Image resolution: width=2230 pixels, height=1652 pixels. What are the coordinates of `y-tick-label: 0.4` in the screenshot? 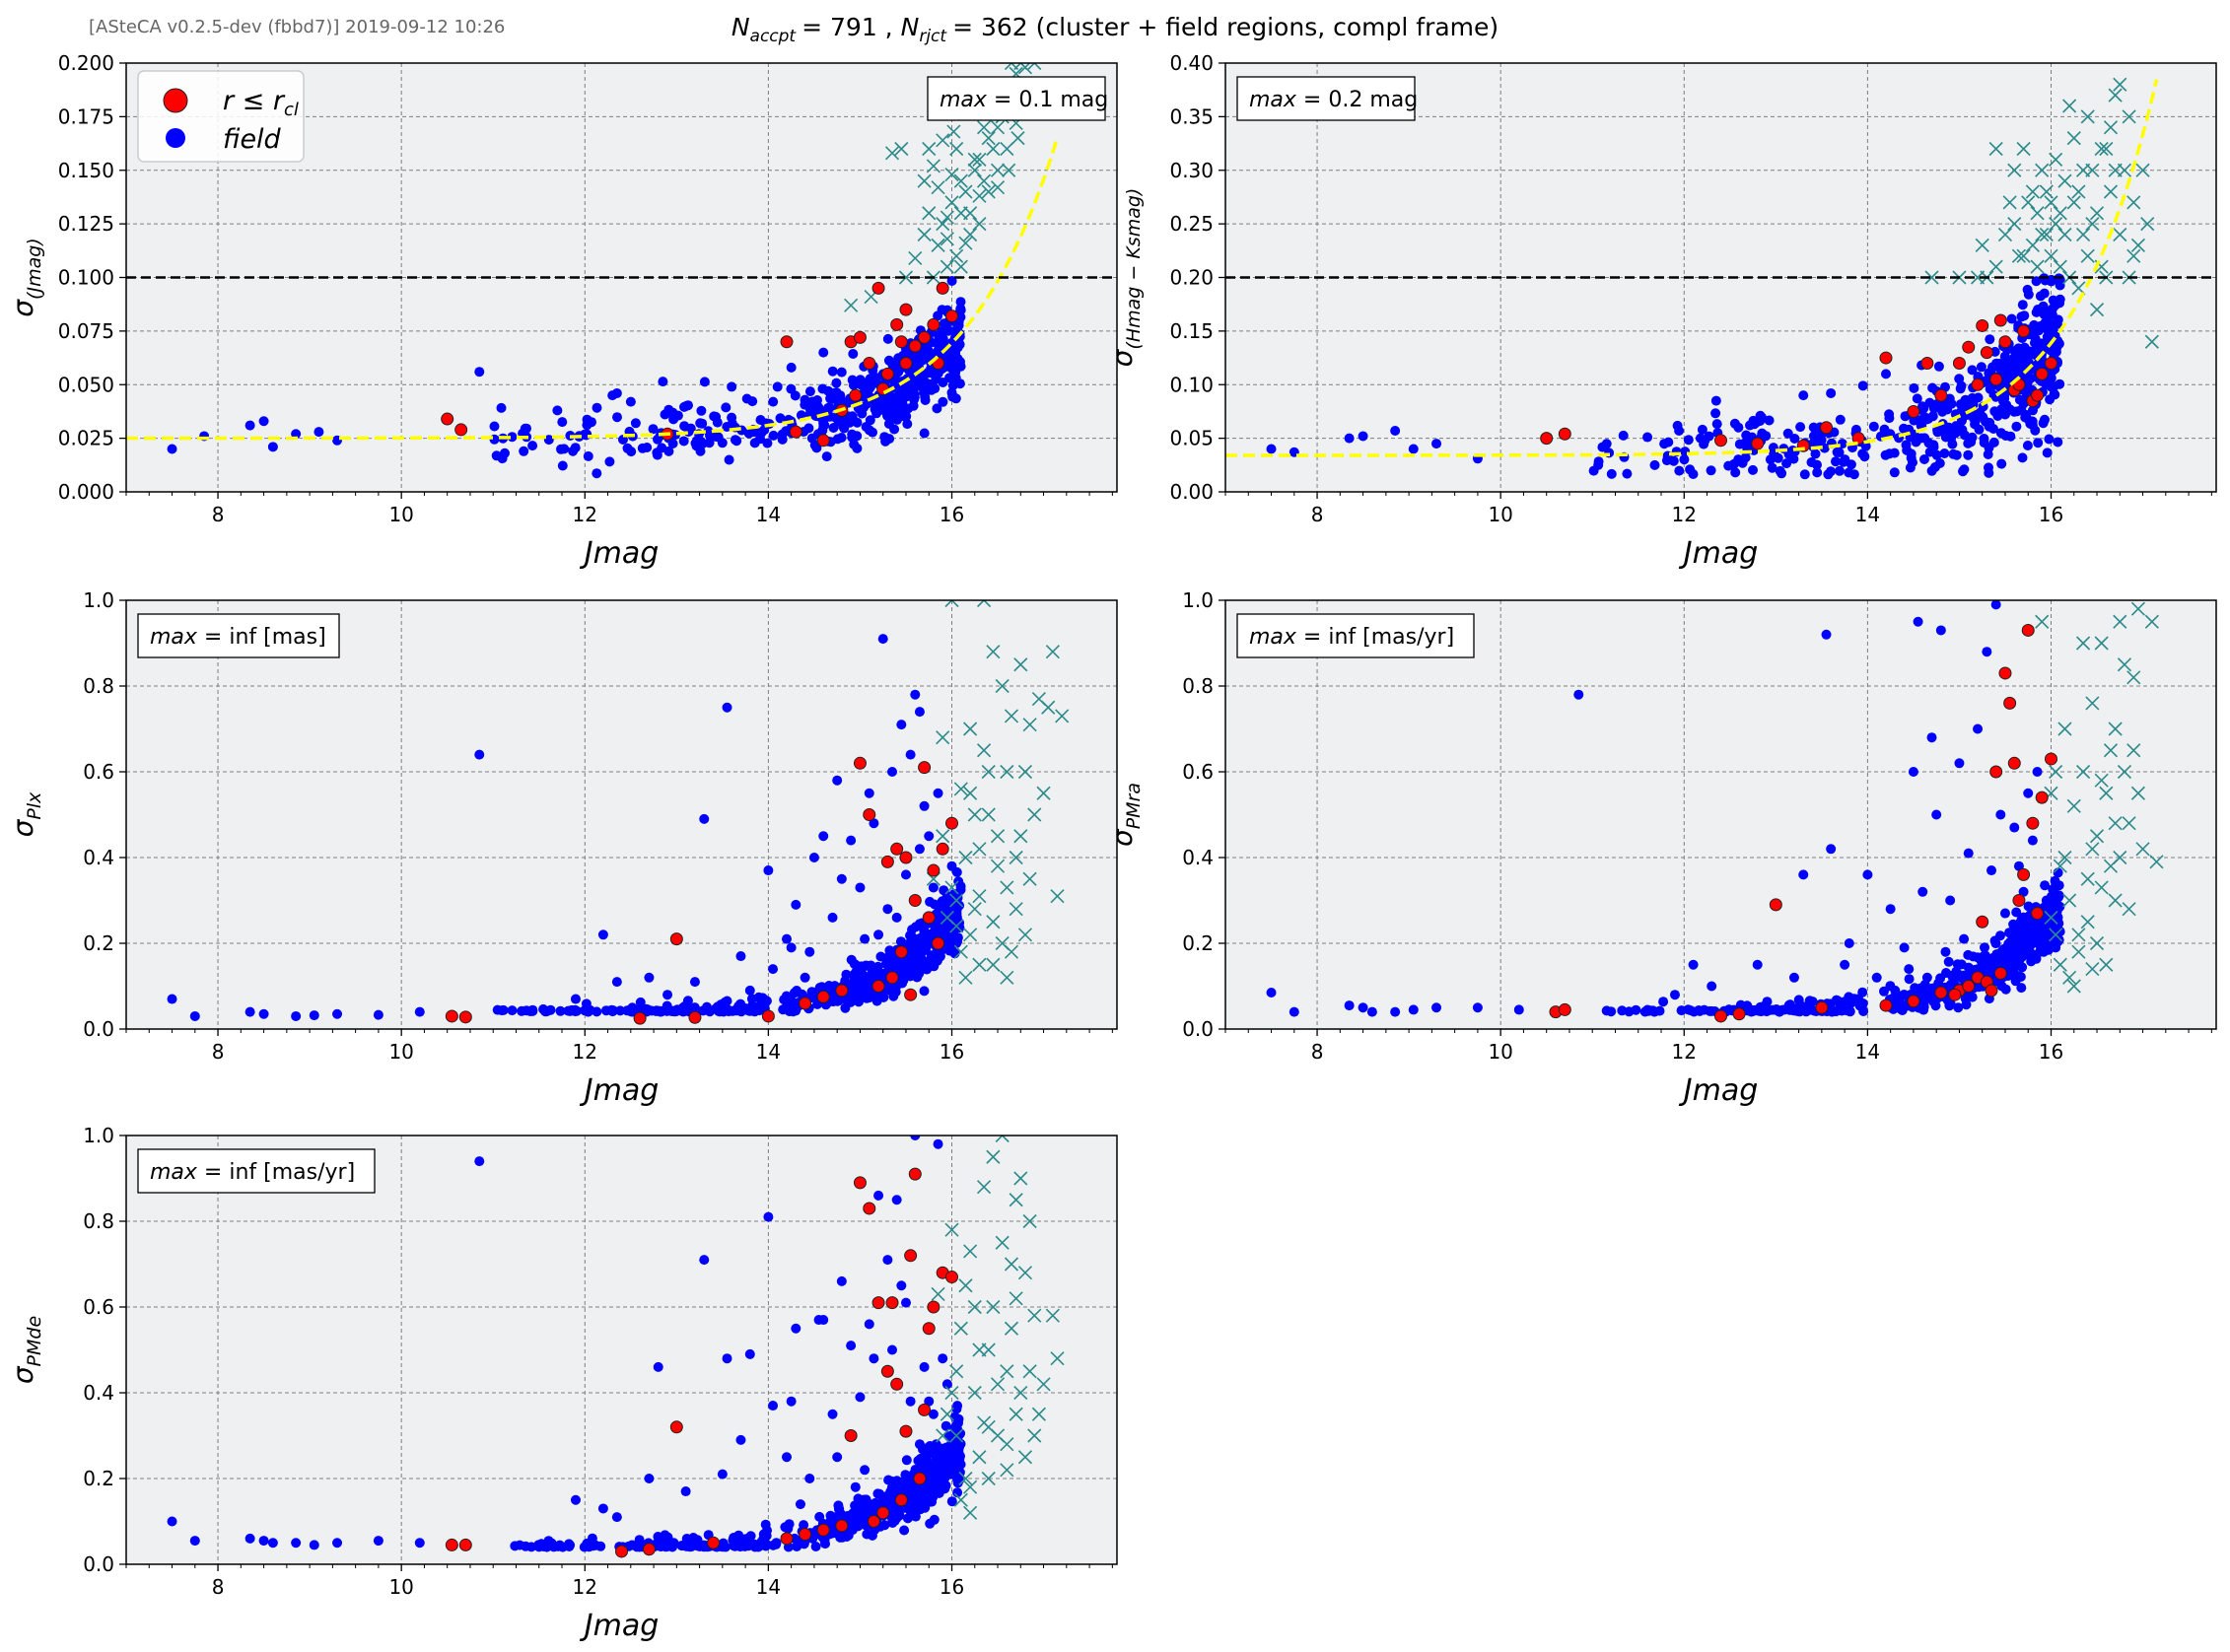 It's located at (98, 1393).